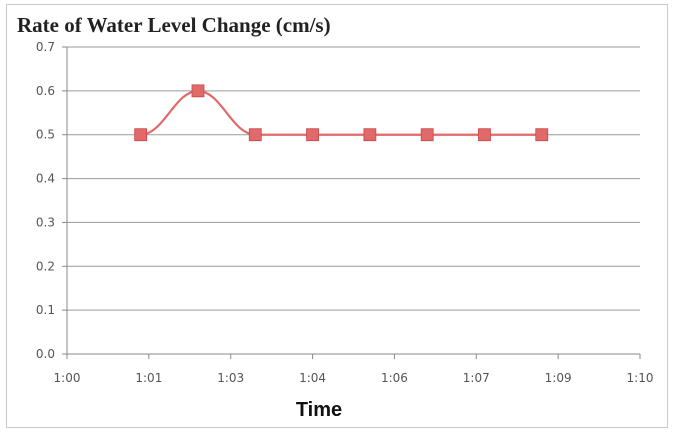  What do you see at coordinates (640, 378) in the screenshot?
I see `x-tick-label: 1:10` at bounding box center [640, 378].